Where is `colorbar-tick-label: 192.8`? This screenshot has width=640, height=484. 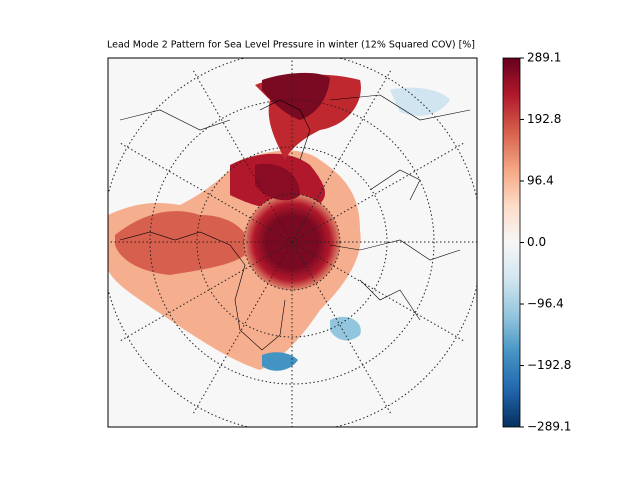 colorbar-tick-label: 192.8 is located at coordinates (544, 119).